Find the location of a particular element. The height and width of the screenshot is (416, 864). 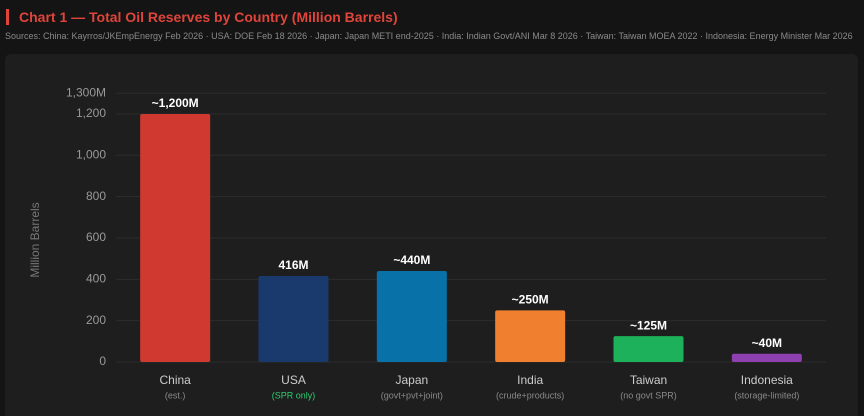

x-tick-label: China is located at coordinates (175, 380).